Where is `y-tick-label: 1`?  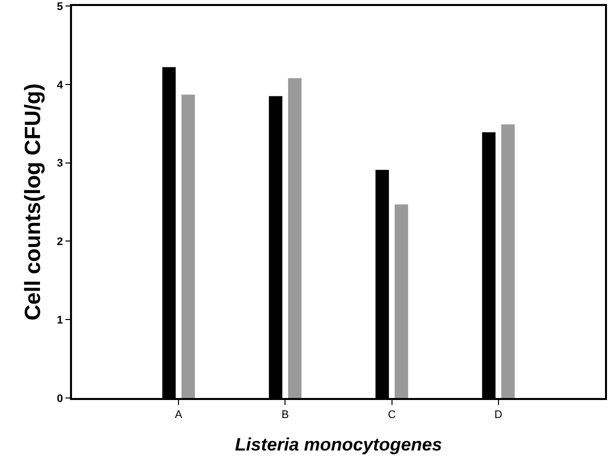 y-tick-label: 1 is located at coordinates (60, 320).